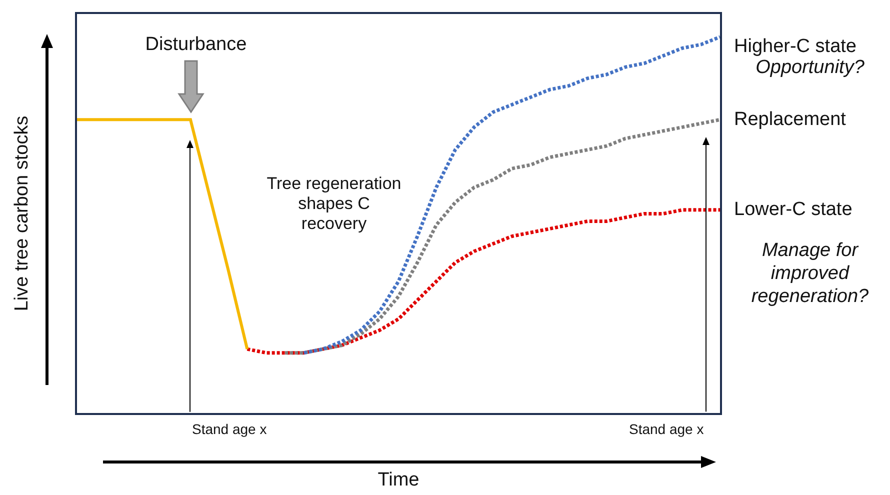 This screenshot has width=890, height=495. I want to click on x-axis-title: Time, so click(399, 479).